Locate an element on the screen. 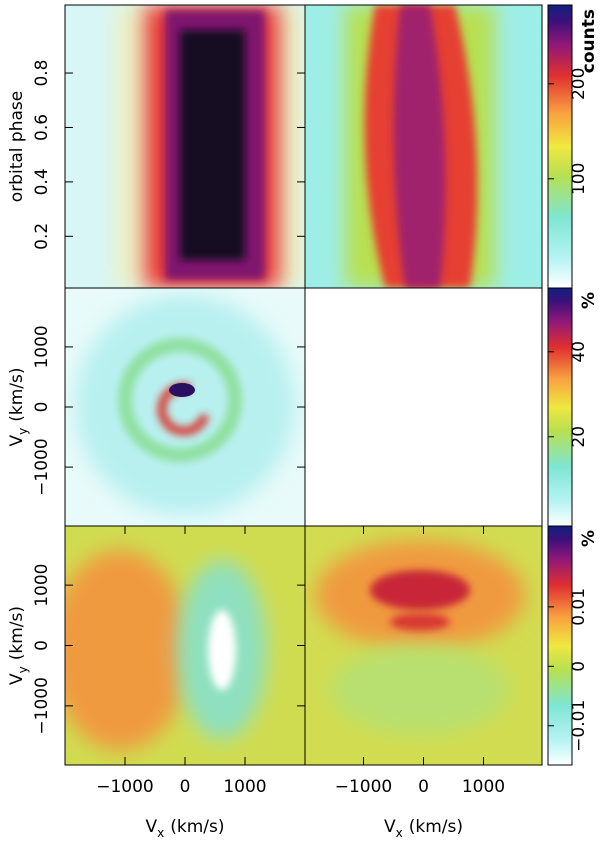  colorbar-tick-label: 100 is located at coordinates (579, 179).